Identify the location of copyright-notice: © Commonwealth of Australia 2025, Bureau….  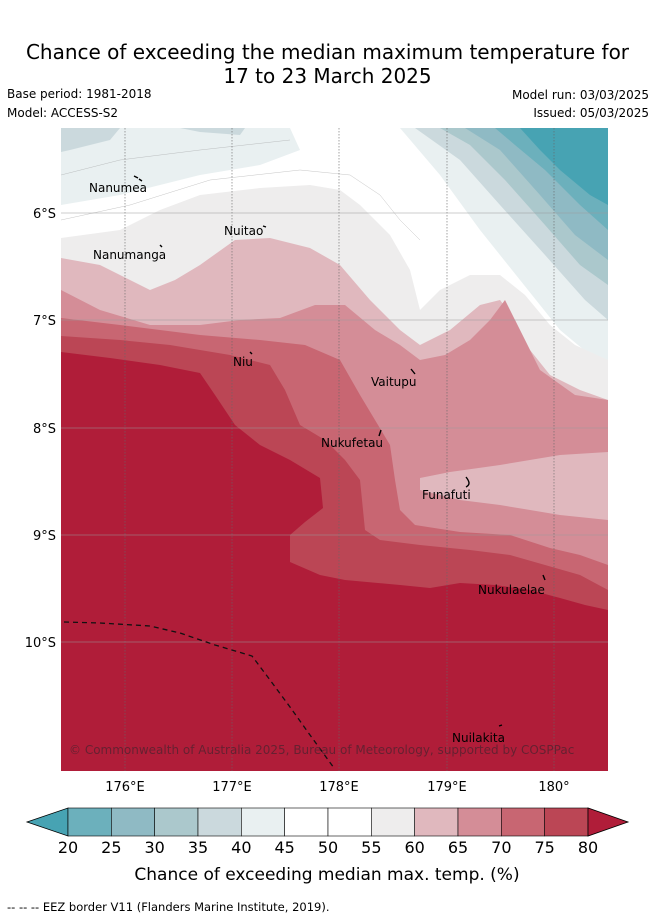
(321, 750).